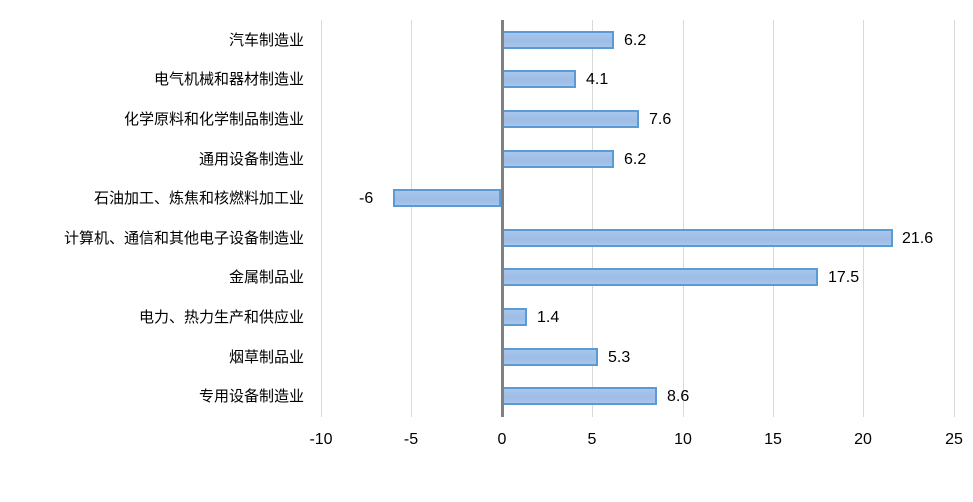  Describe the element at coordinates (266, 357) in the screenshot. I see `category-label: 烟草制品业` at that location.